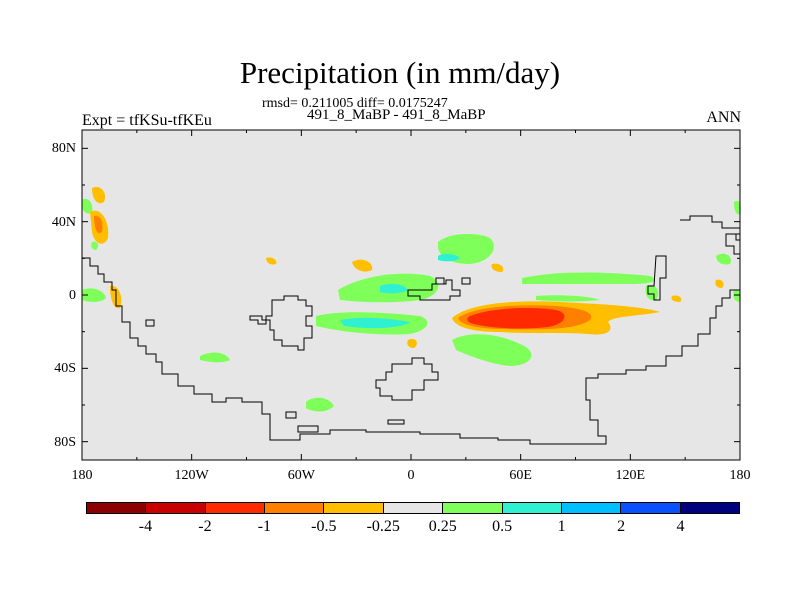 The image size is (800, 600). What do you see at coordinates (630, 475) in the screenshot?
I see `lon-tick-label: 120E` at bounding box center [630, 475].